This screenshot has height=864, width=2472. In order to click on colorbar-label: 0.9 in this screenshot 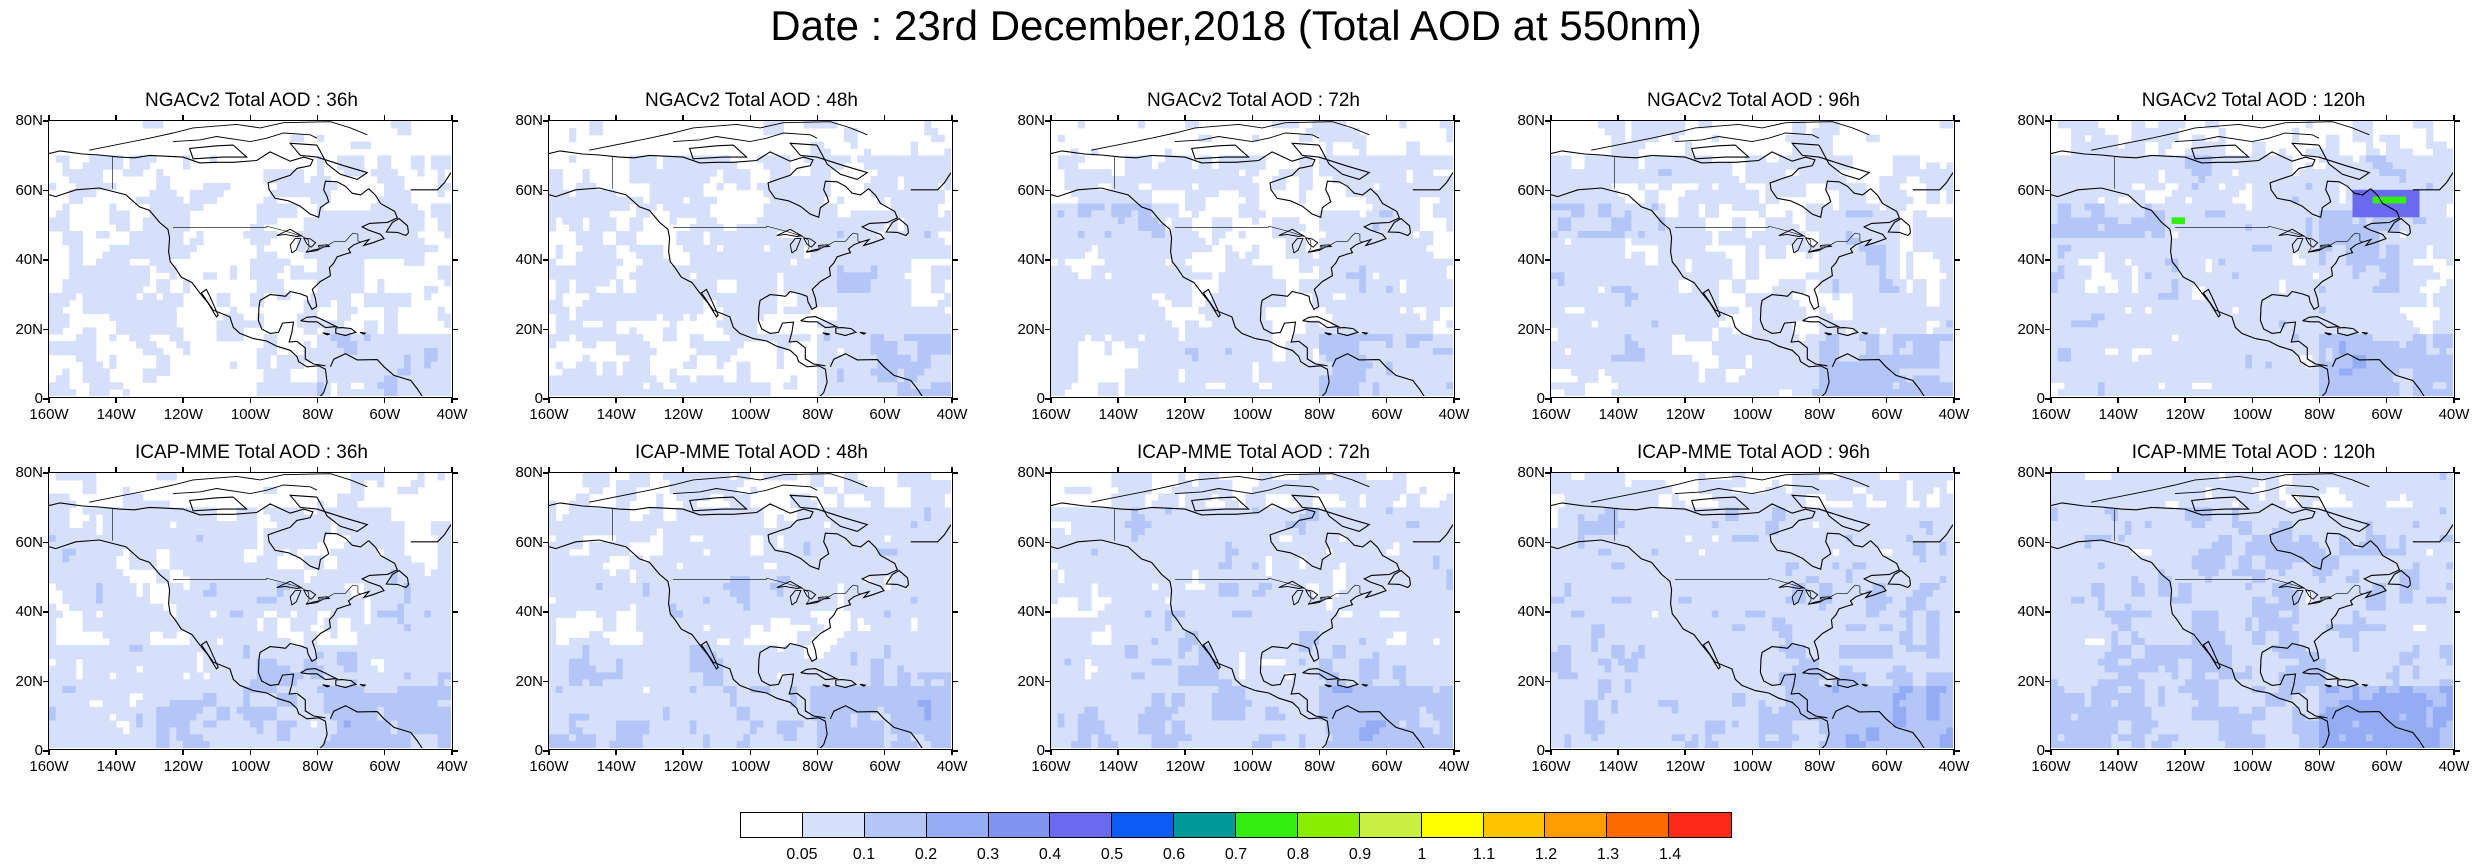, I will do `click(1360, 855)`.